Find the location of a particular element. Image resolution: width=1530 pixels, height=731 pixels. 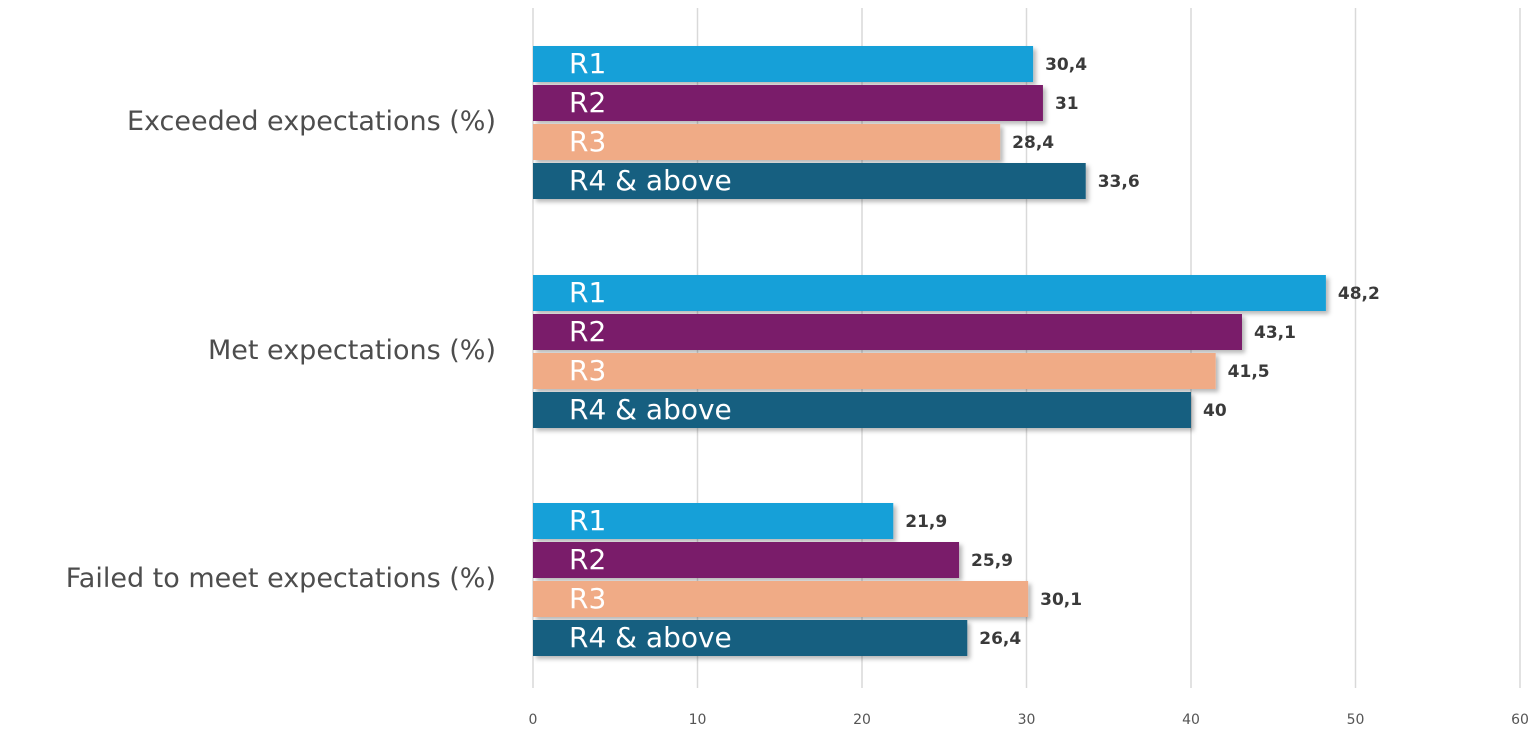

data-label: 25,9 is located at coordinates (992, 561).